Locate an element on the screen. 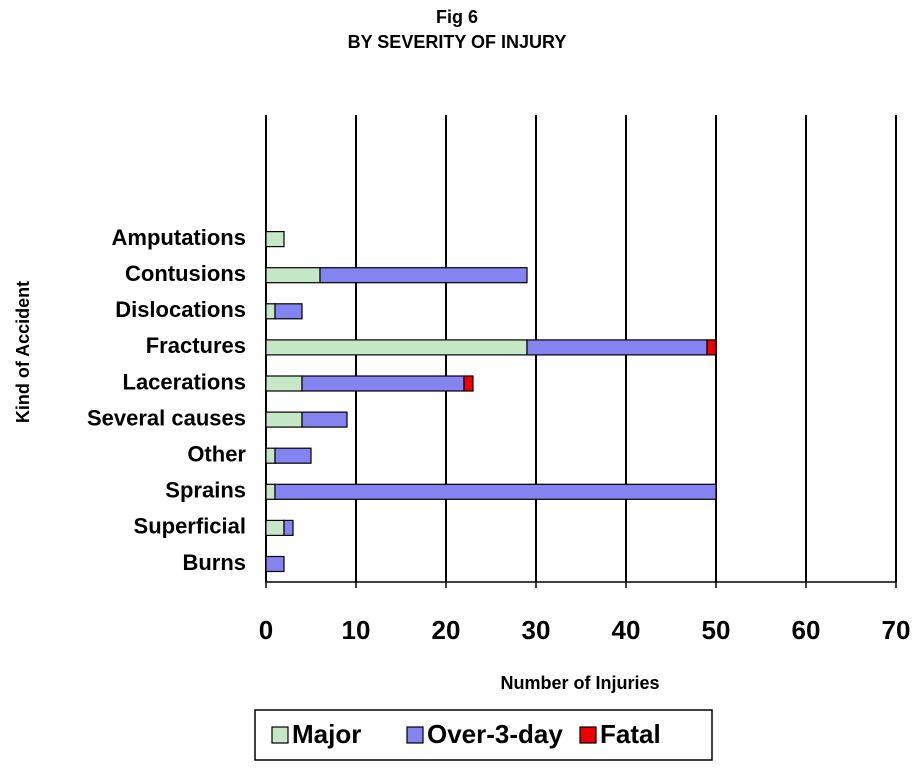 The image size is (915, 775). x-tick-label: 40 is located at coordinates (626, 630).